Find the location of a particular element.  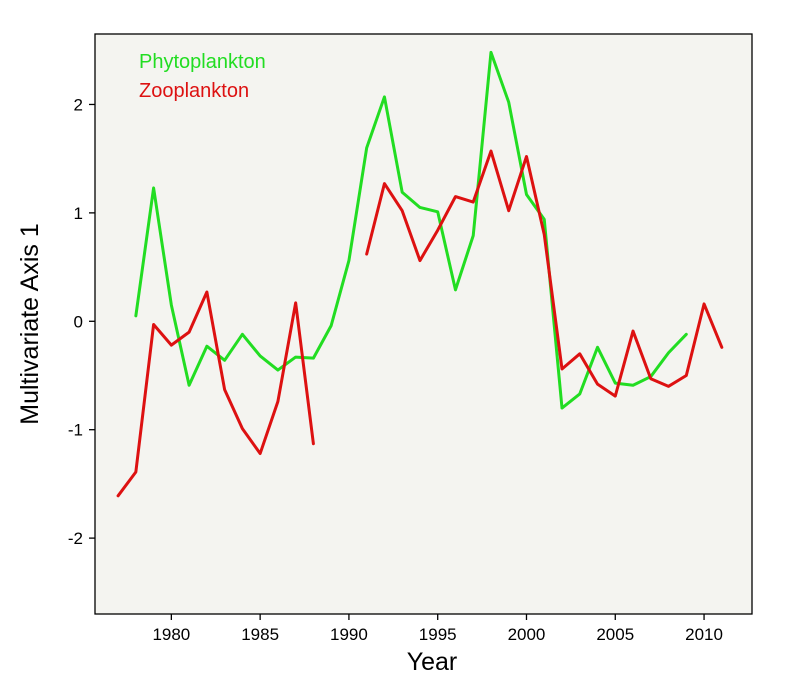

x-tick-label: 2010 is located at coordinates (704, 634).